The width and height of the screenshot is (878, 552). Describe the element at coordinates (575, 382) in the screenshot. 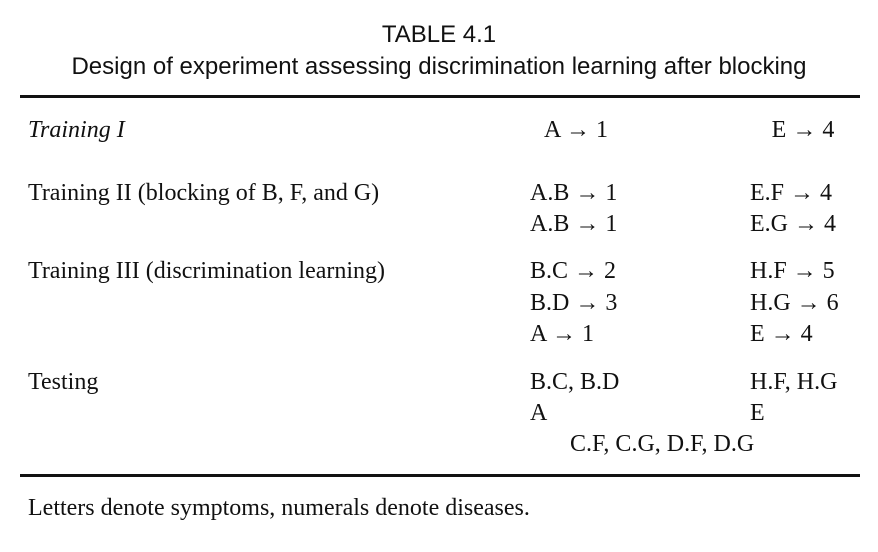

I see `cell-col1: B.C, B.D` at that location.